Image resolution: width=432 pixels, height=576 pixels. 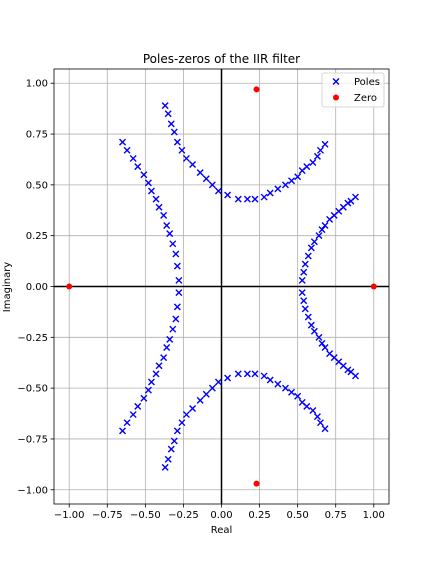 I want to click on legend-poles-label: Poles, so click(x=367, y=82).